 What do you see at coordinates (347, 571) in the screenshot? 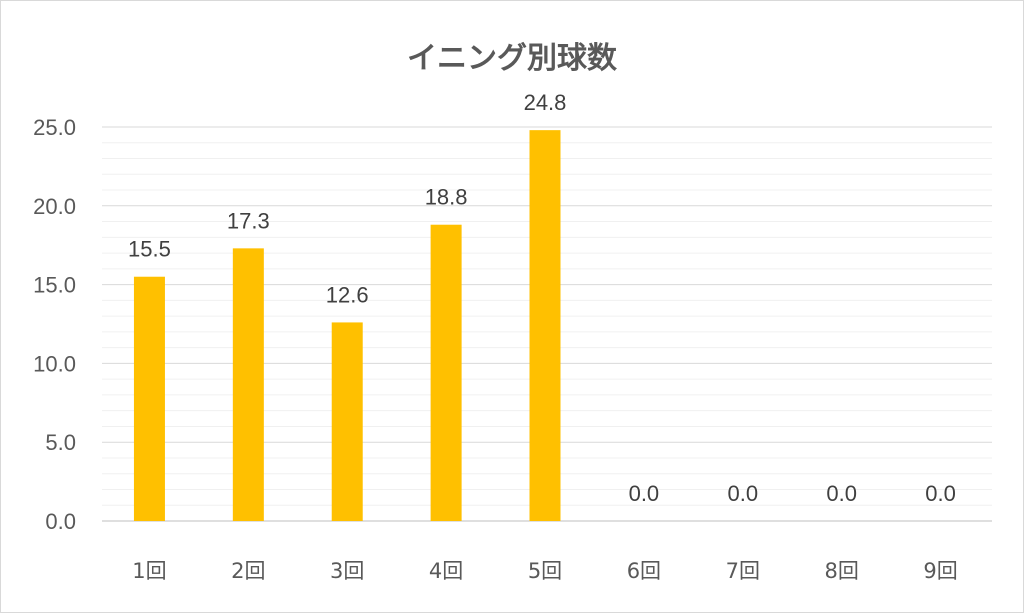
I see `x-category-label: 3回` at bounding box center [347, 571].